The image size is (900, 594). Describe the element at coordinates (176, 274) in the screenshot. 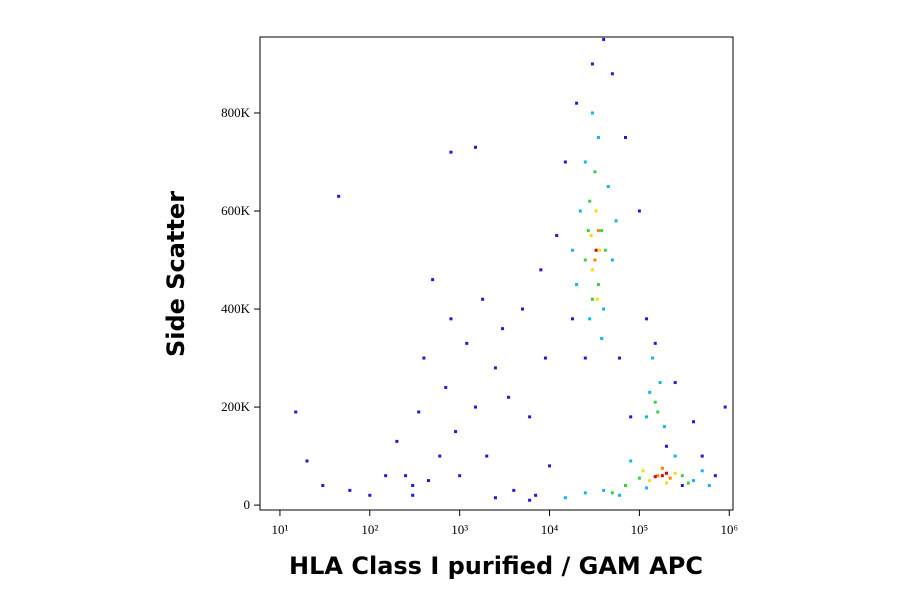

I see `y-axis-label: Side Scatter` at that location.